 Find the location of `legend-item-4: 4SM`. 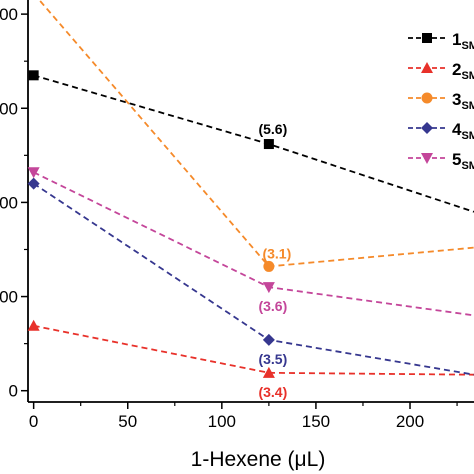

legend-item-4: 4SM is located at coordinates (441, 131).